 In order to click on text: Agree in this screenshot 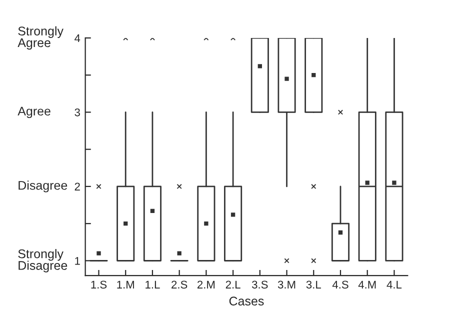, I will do `click(34, 112)`.